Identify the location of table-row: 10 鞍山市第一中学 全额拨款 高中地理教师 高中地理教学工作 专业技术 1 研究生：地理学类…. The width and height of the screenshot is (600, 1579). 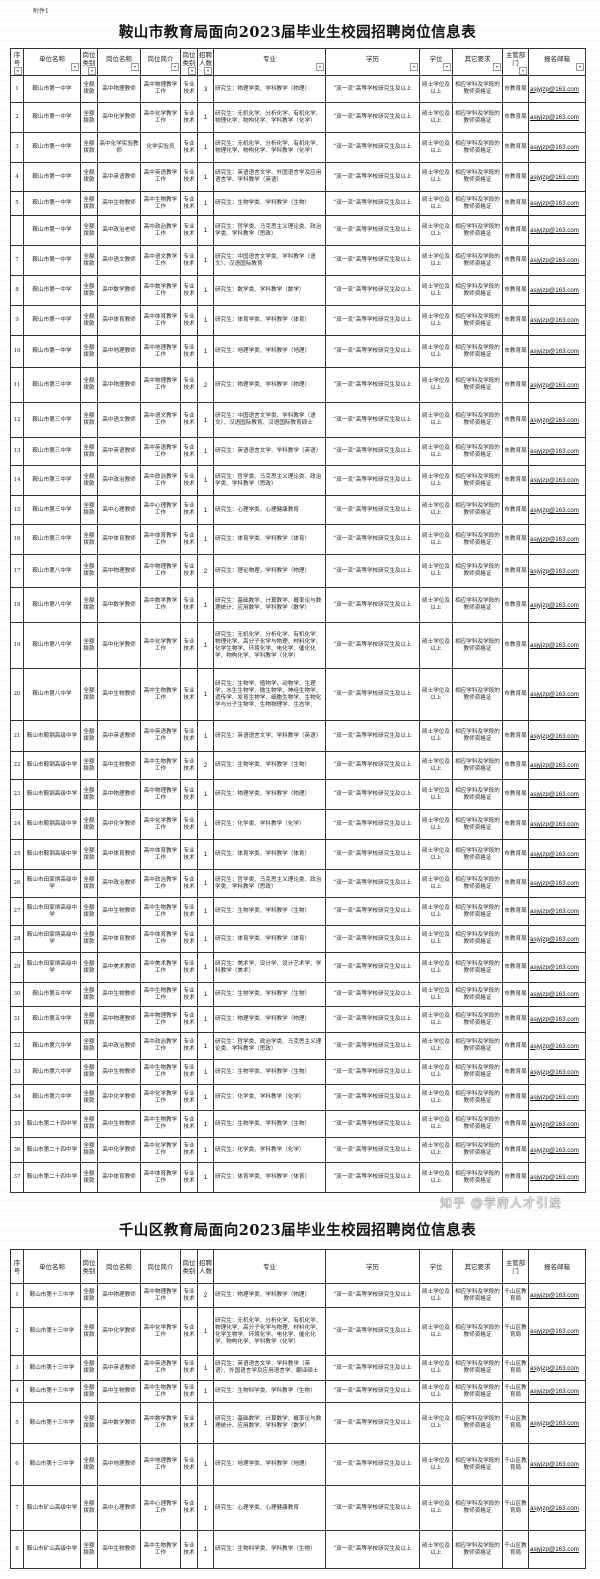
(298, 351).